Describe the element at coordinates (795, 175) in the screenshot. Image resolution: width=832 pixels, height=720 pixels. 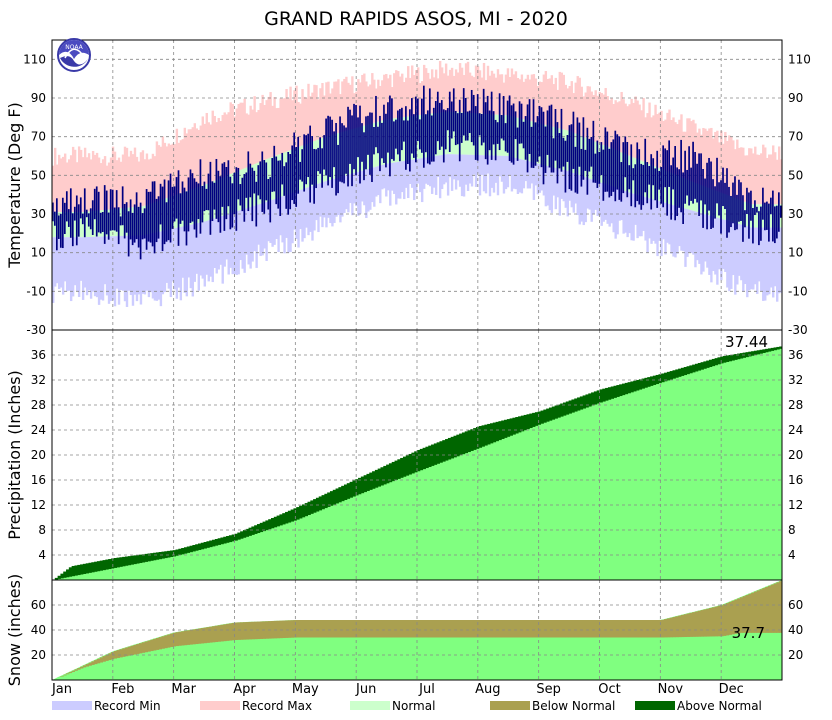
I see `y-tick-label: 50` at that location.